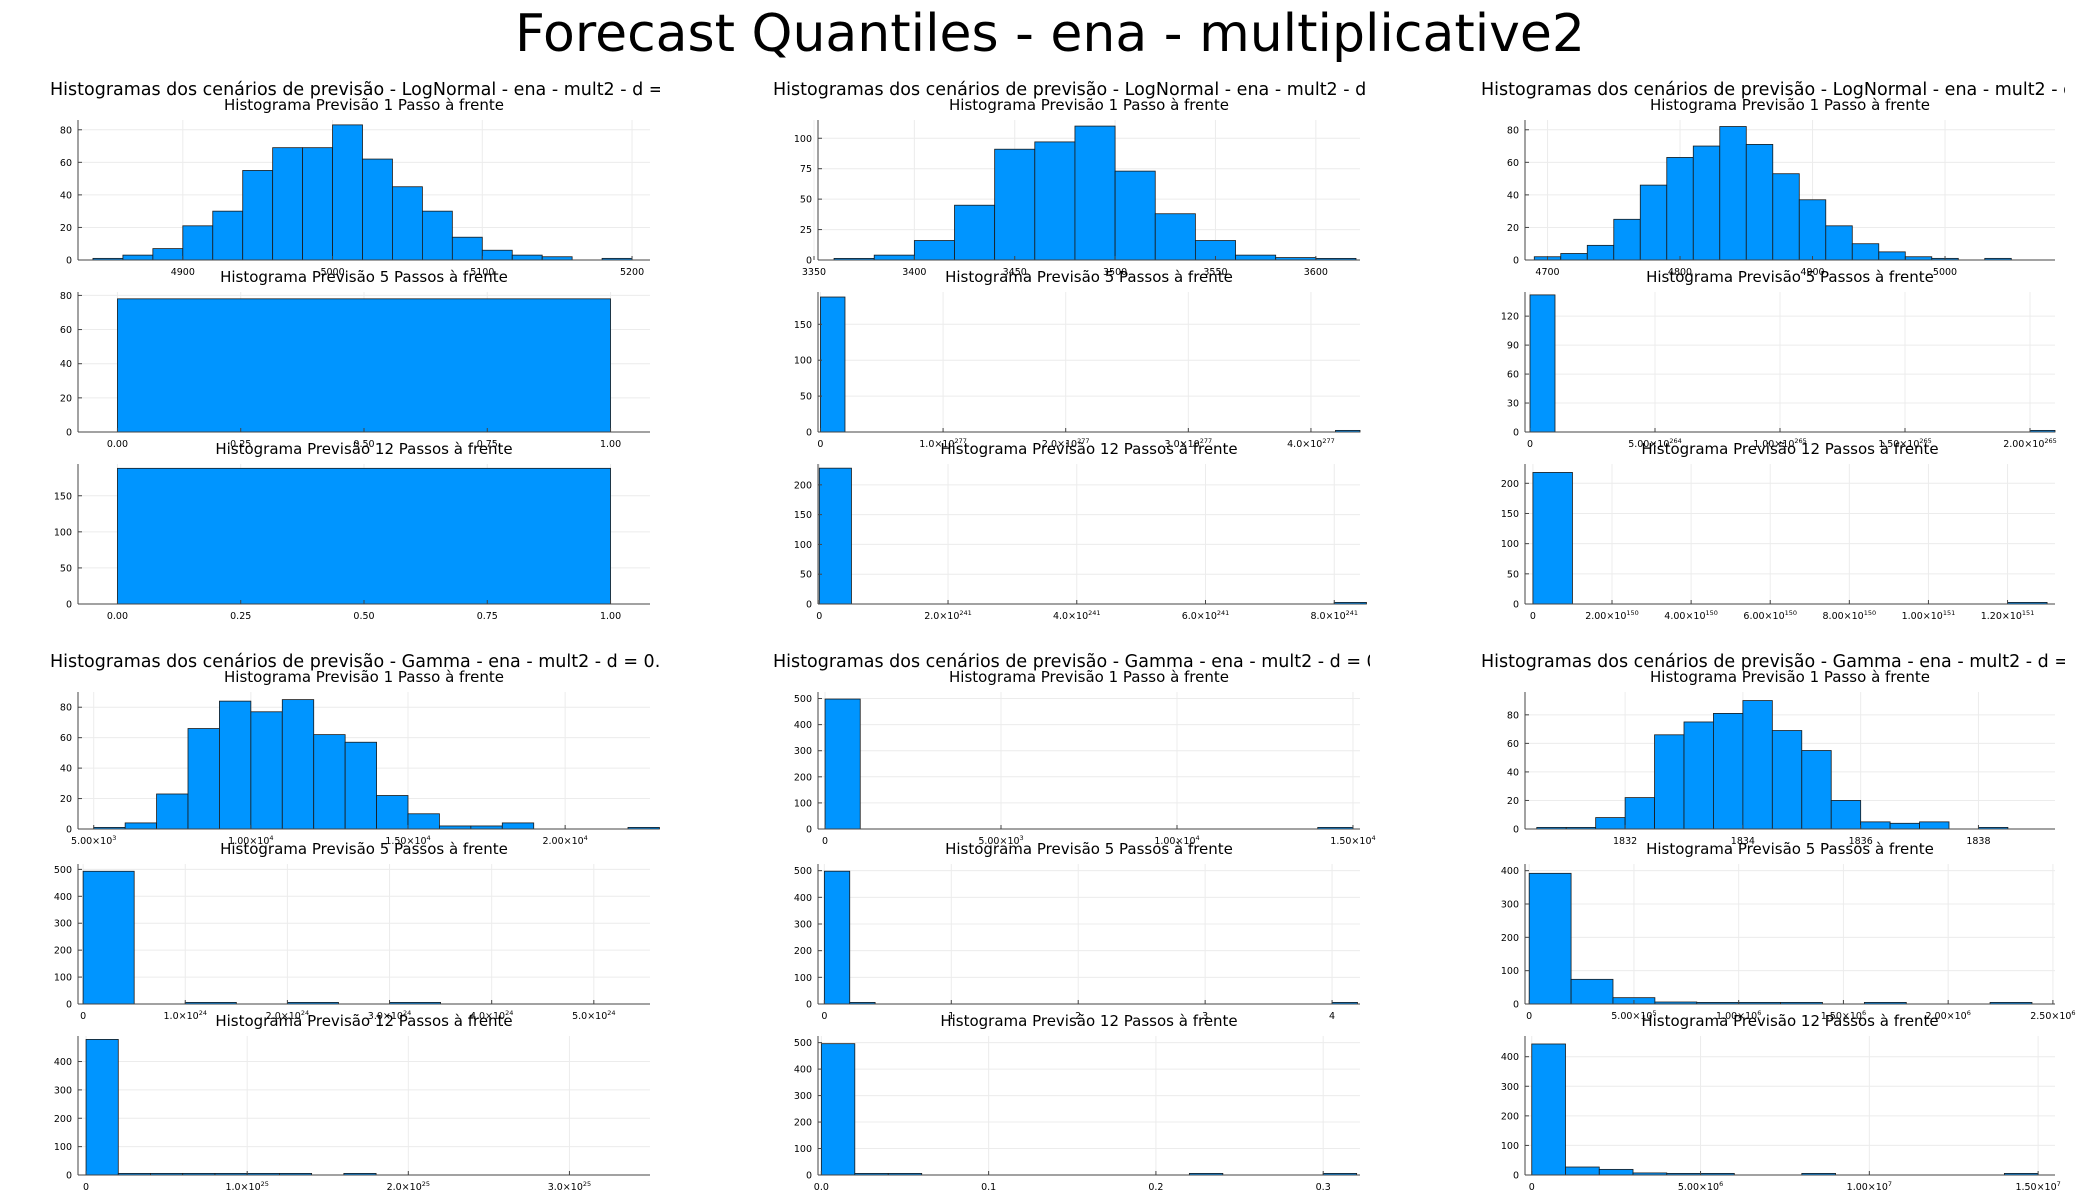  Describe the element at coordinates (1513, 163) in the screenshot. I see `y-tick-label: 60` at that location.